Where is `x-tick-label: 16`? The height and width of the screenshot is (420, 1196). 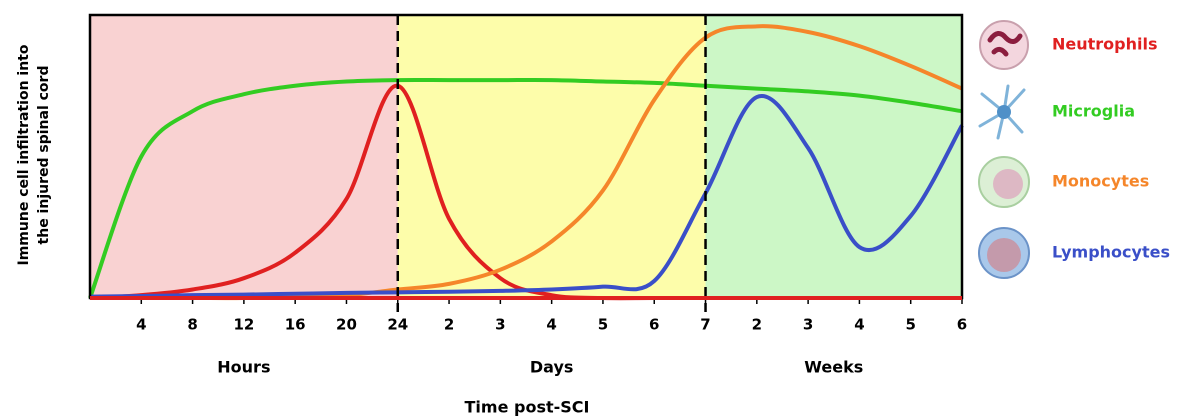 x-tick-label: 16 is located at coordinates (295, 325).